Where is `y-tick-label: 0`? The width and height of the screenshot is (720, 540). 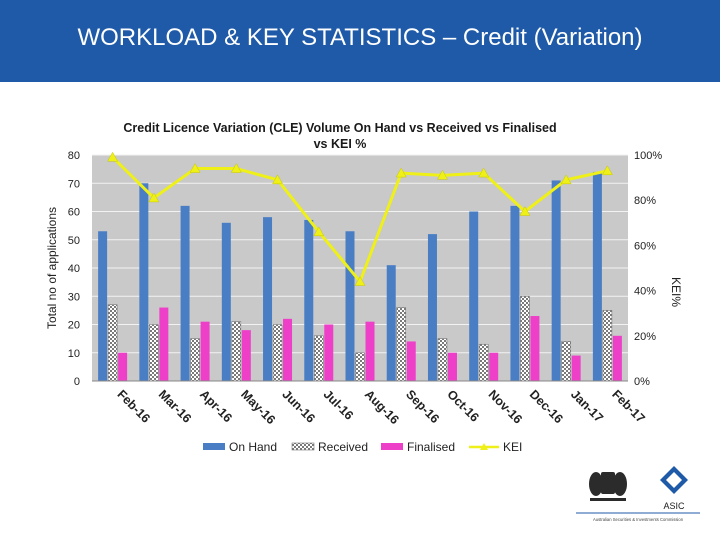
y-tick-label: 0 is located at coordinates (77, 382).